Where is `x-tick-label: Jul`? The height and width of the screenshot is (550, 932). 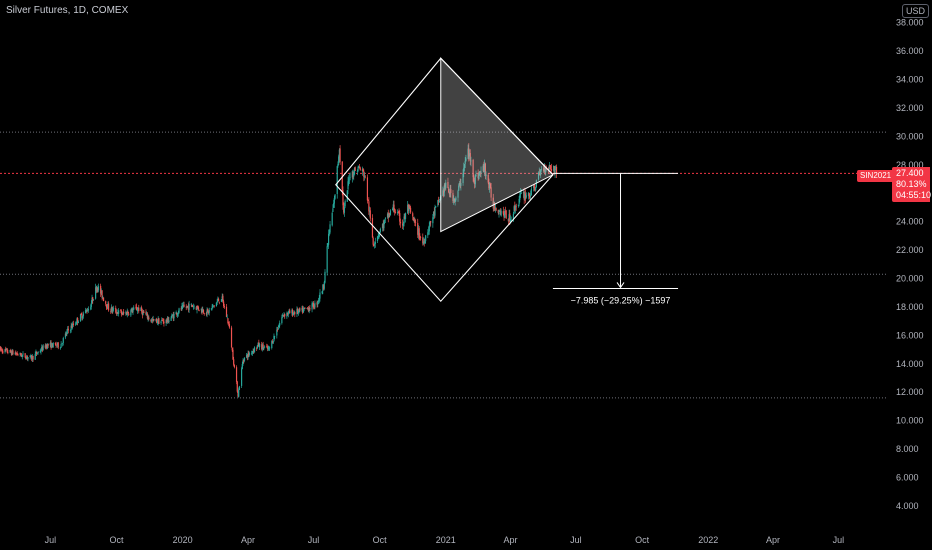 x-tick-label: Jul is located at coordinates (576, 540).